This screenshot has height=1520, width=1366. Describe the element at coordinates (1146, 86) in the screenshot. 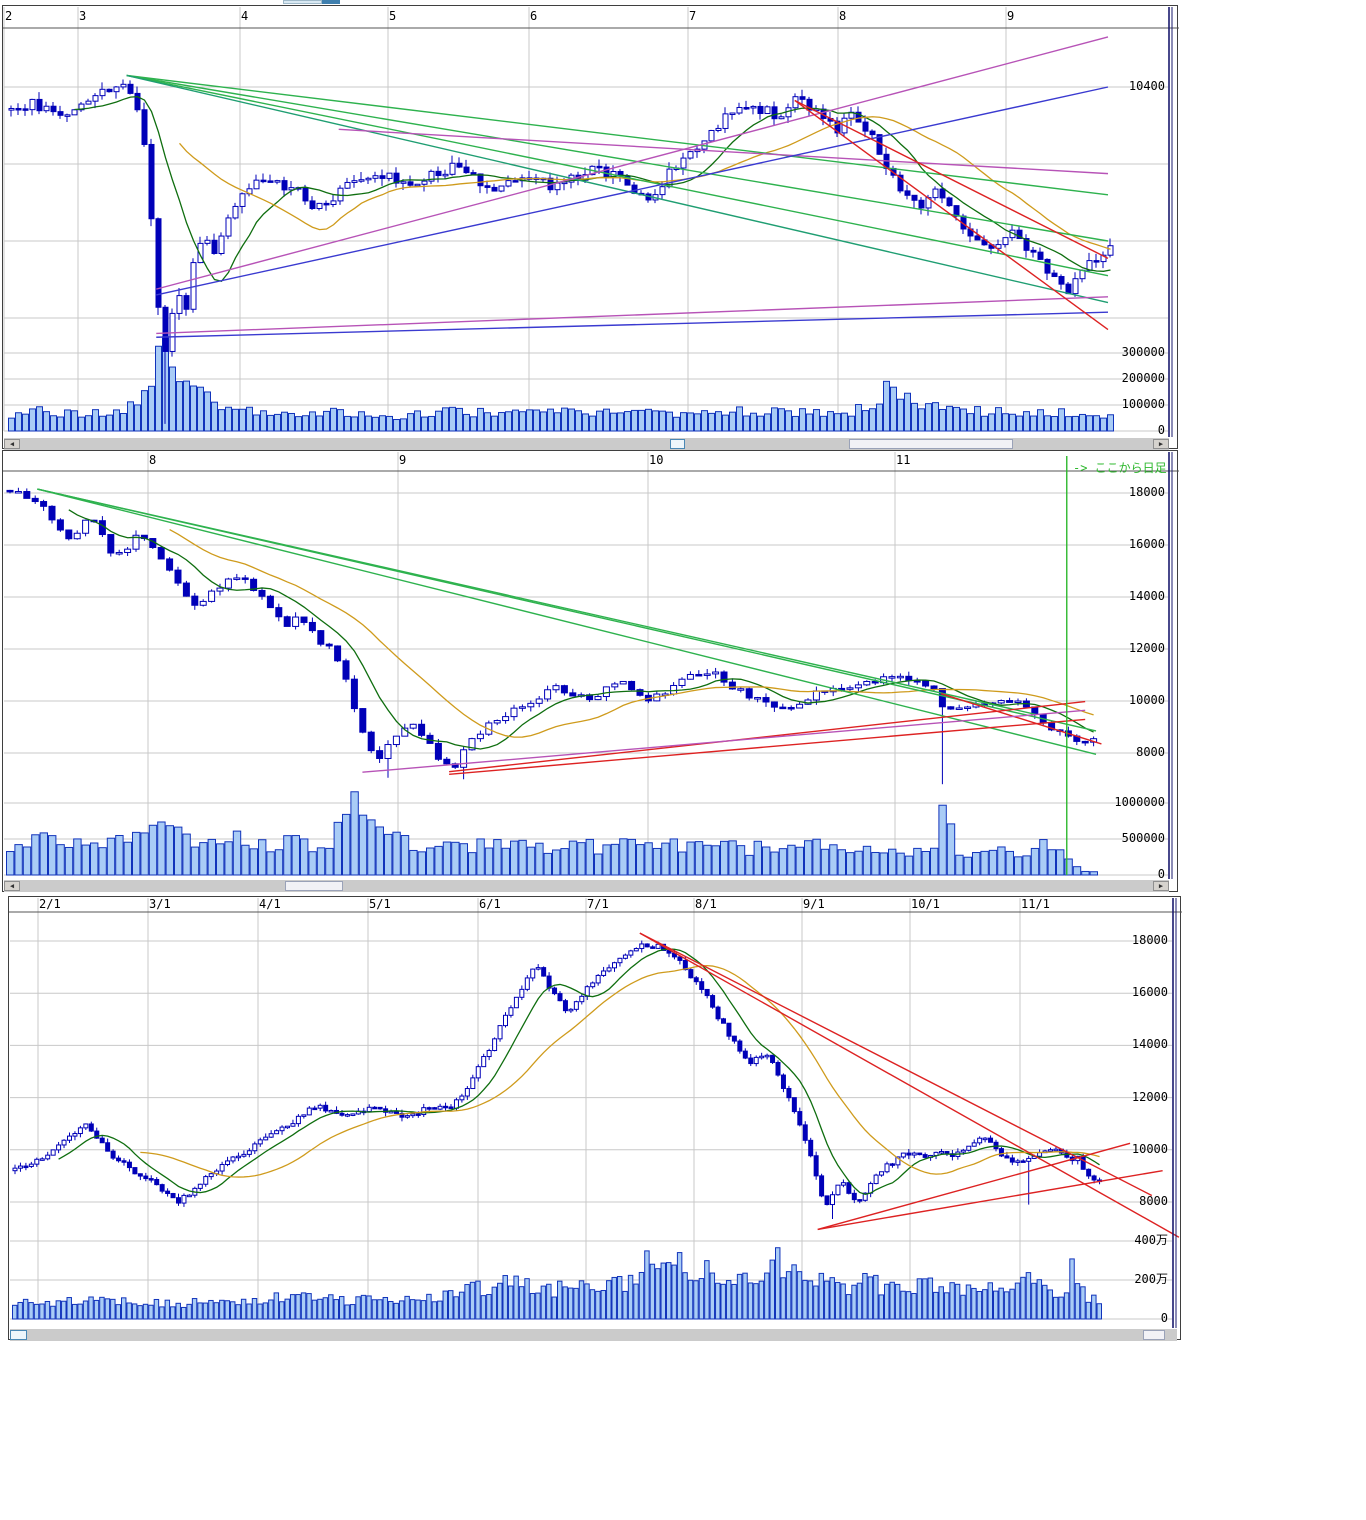

I see `price-axis-label: 10400` at that location.